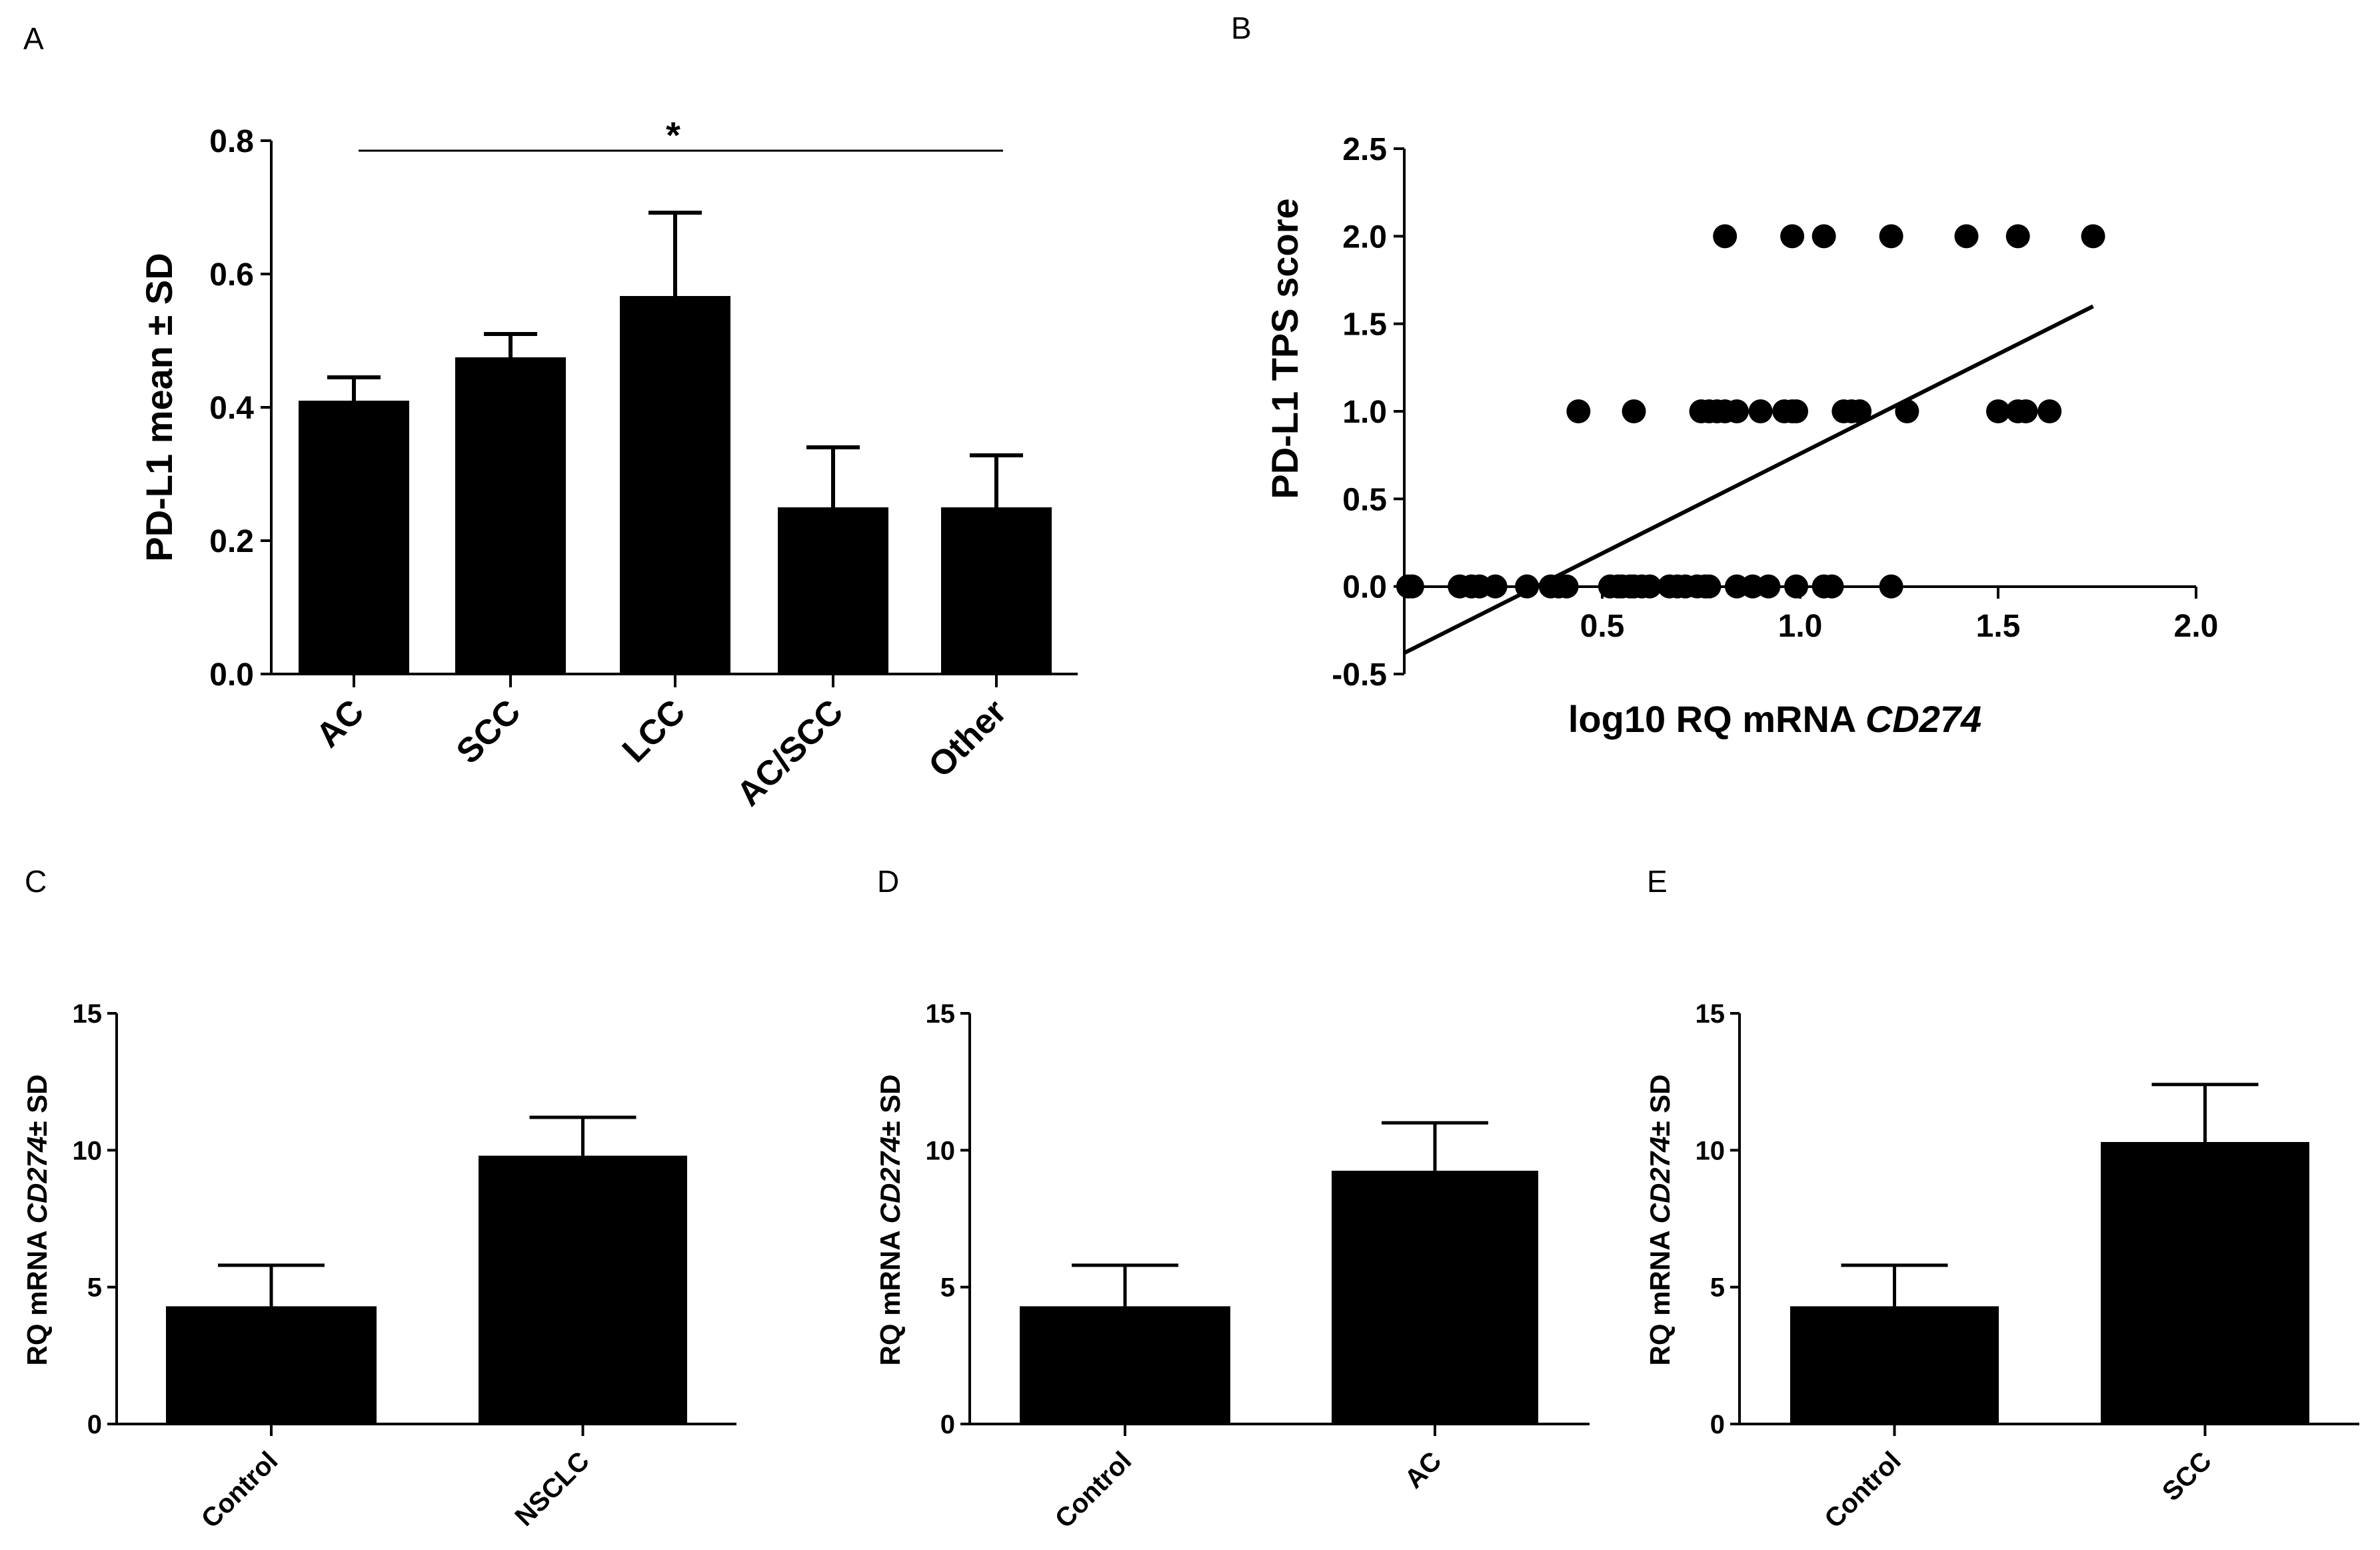  I want to click on x-tick-label: 1.5, so click(1998, 626).